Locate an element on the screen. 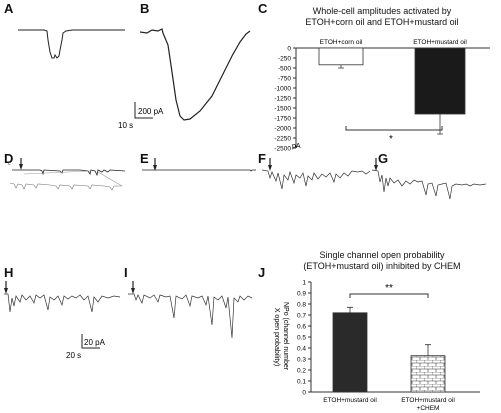  chart-j-category-label: ETOH+mustard oil is located at coordinates (350, 400).